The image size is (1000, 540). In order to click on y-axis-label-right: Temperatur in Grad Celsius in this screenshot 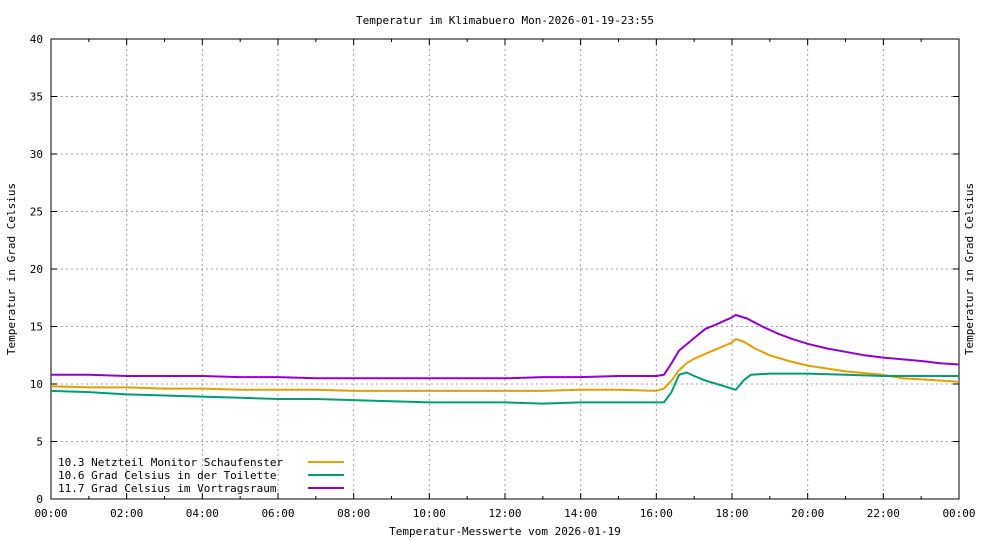, I will do `click(969, 269)`.